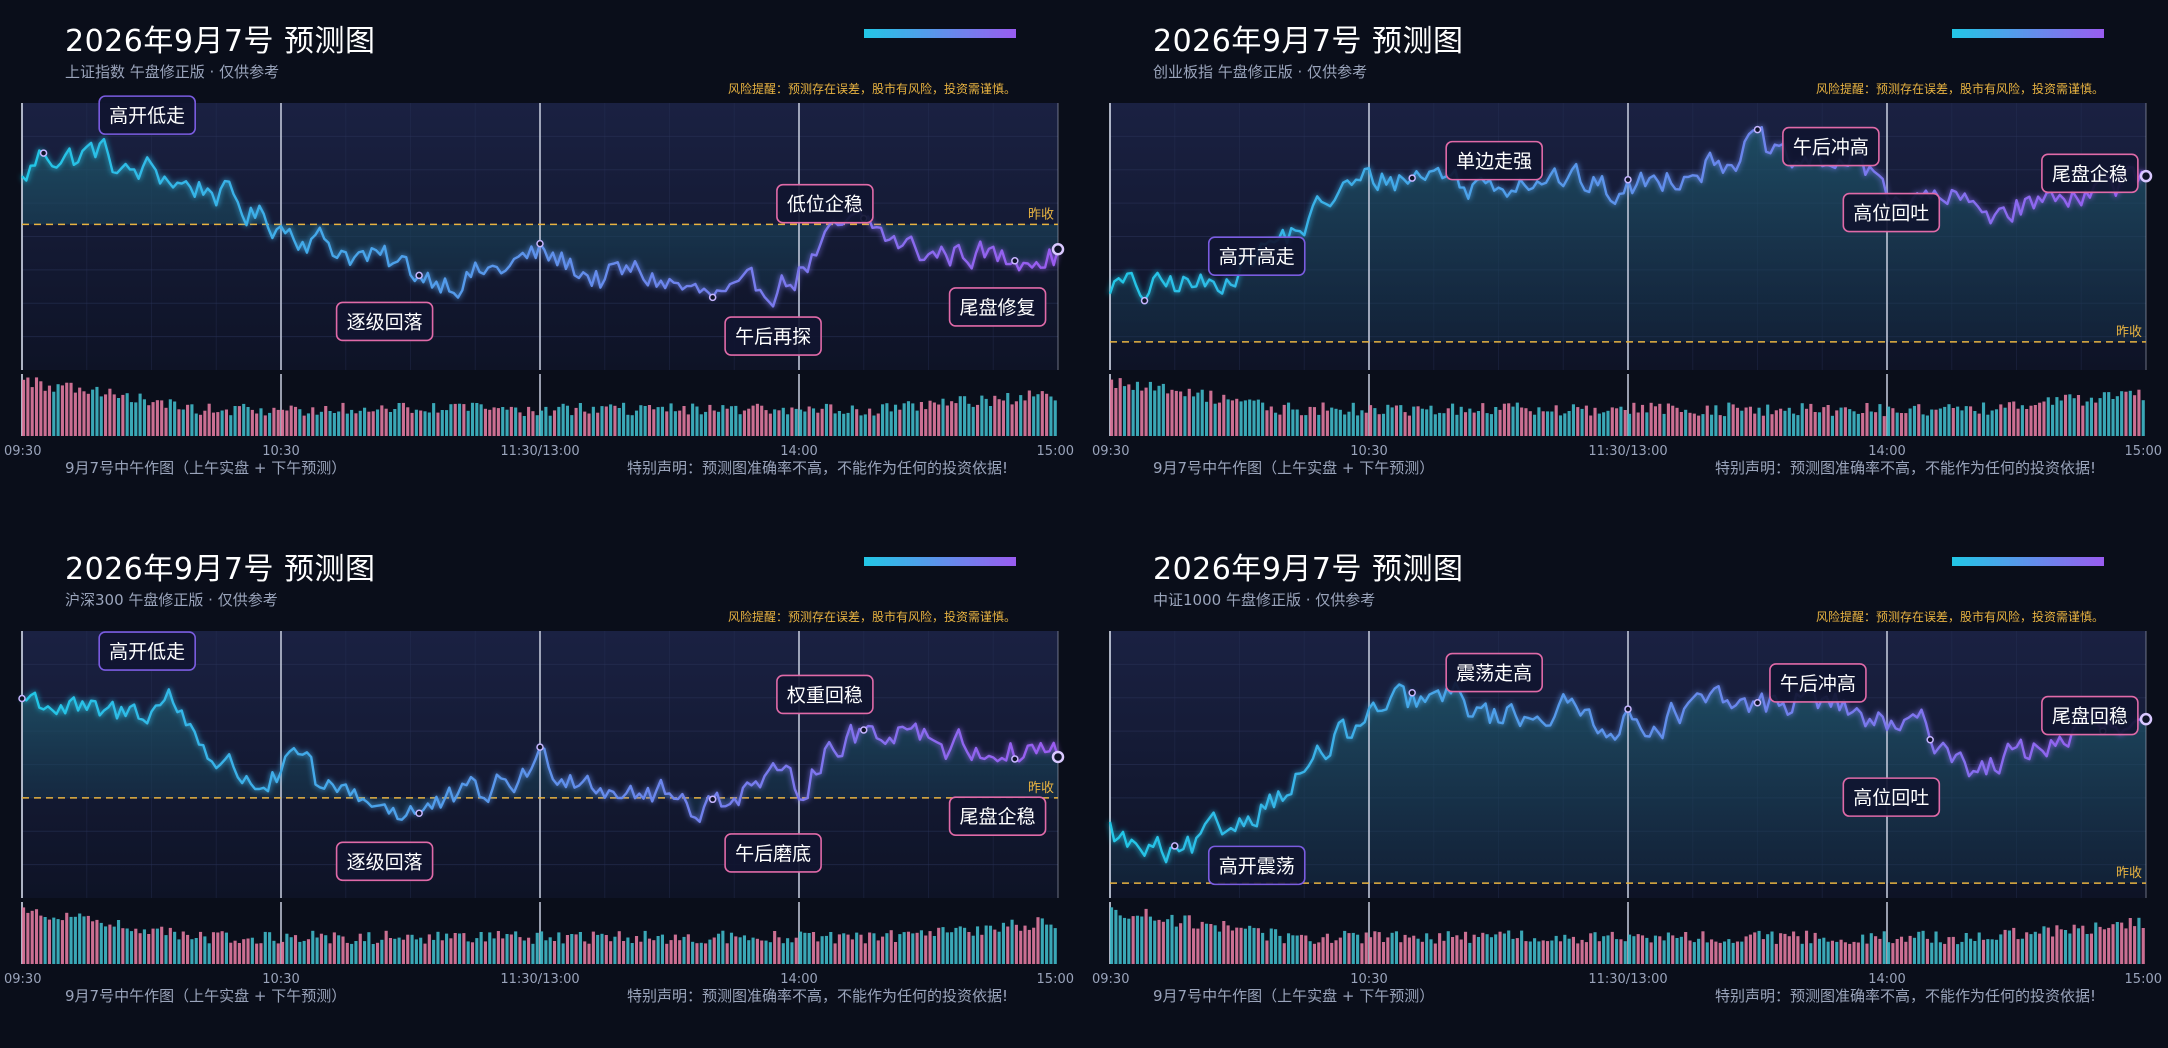 The height and width of the screenshot is (1048, 2168). I want to click on reference-label: 昨收, so click(2129, 332).